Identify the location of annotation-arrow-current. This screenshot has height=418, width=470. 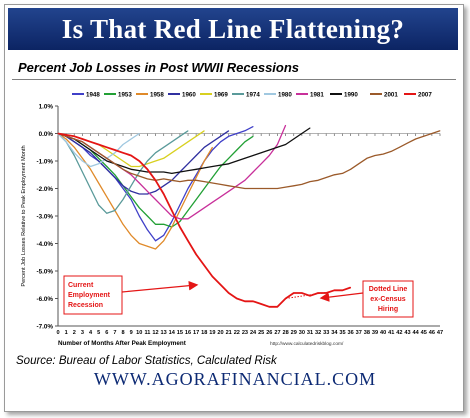
(160, 286).